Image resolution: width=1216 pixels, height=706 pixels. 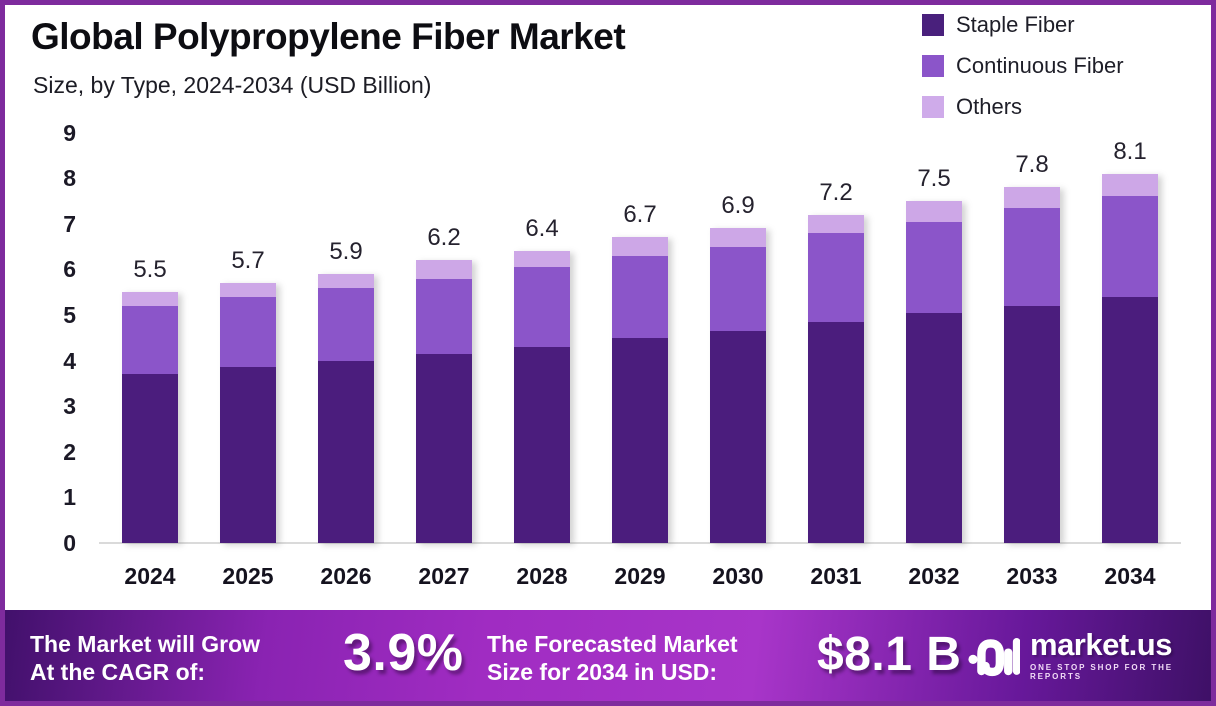 What do you see at coordinates (542, 229) in the screenshot?
I see `bar-value-label: 6.4` at bounding box center [542, 229].